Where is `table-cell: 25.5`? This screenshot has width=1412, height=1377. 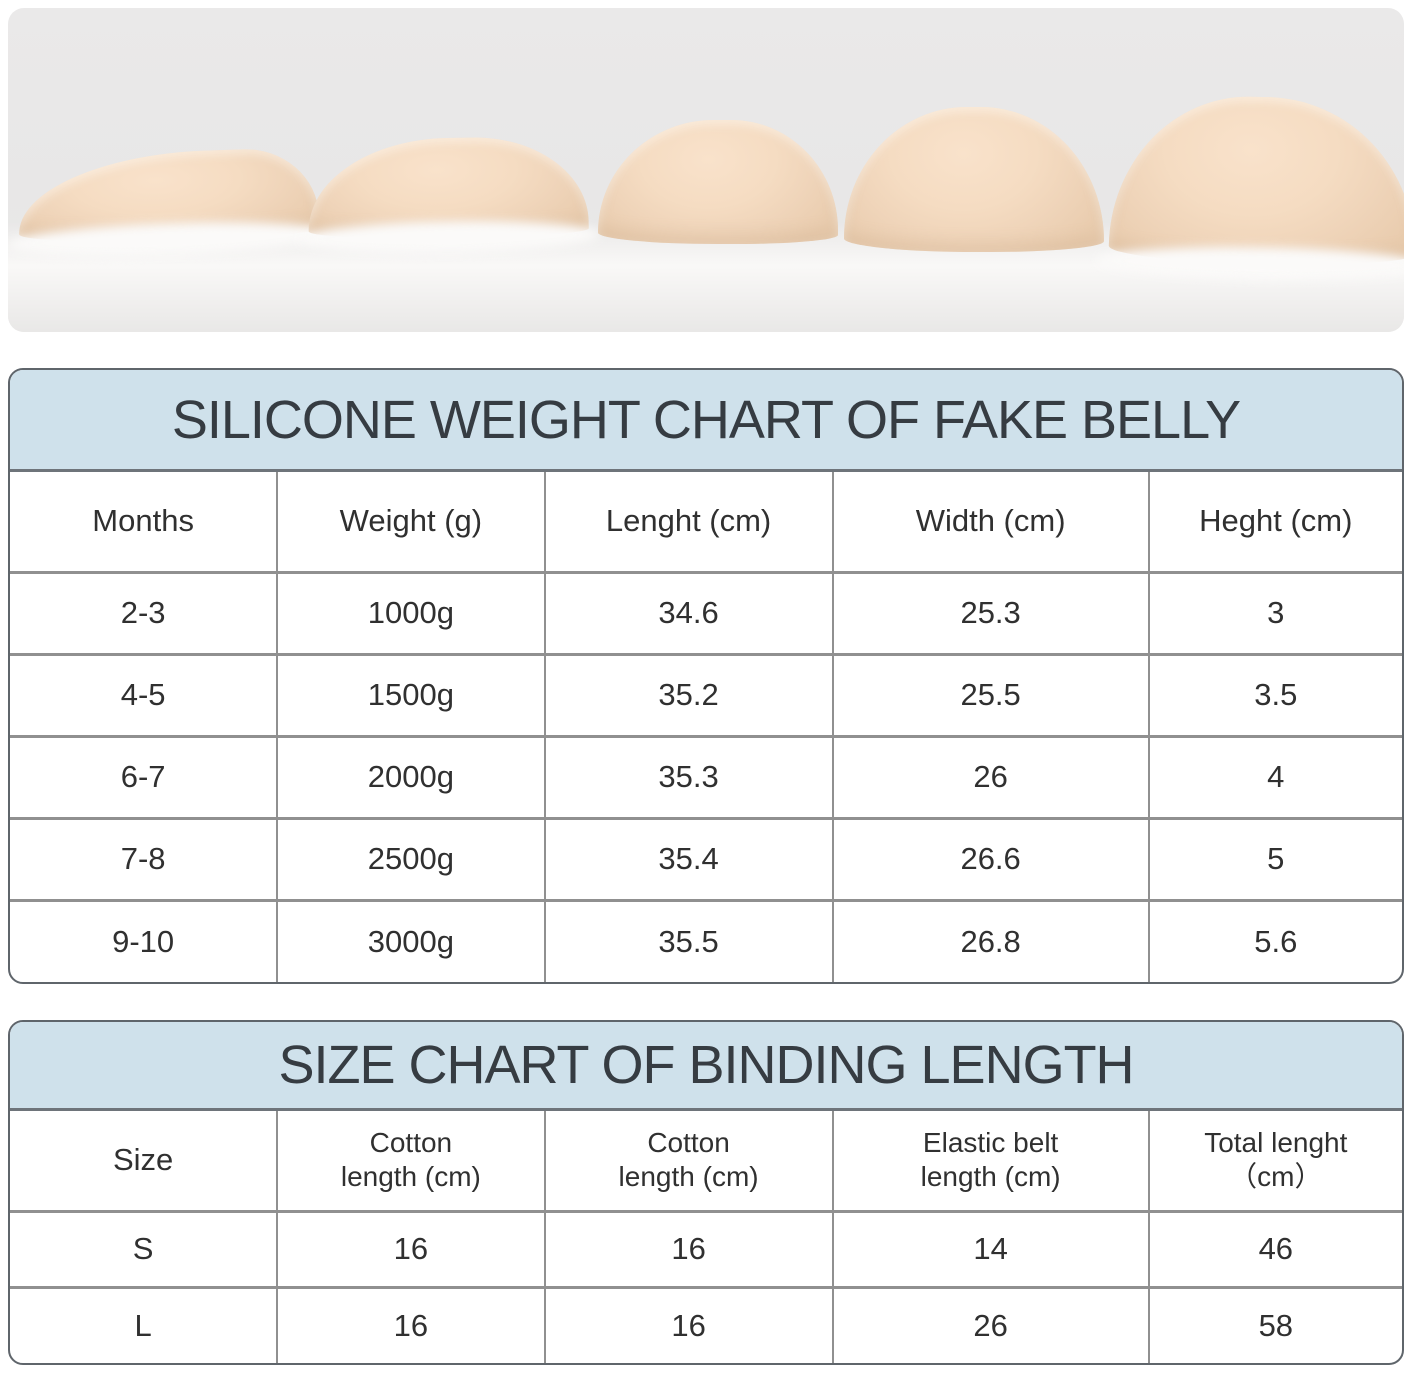 table-cell: 25.5 is located at coordinates (990, 695).